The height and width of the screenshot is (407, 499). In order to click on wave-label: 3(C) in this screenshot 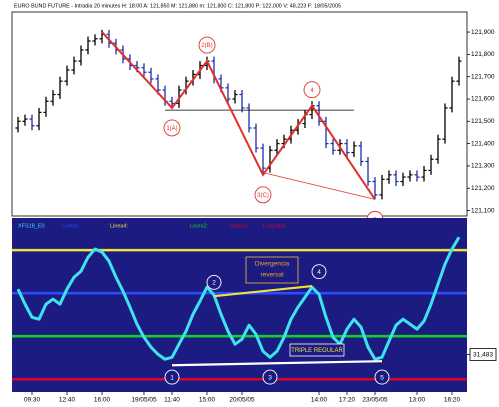, I will do `click(263, 196)`.